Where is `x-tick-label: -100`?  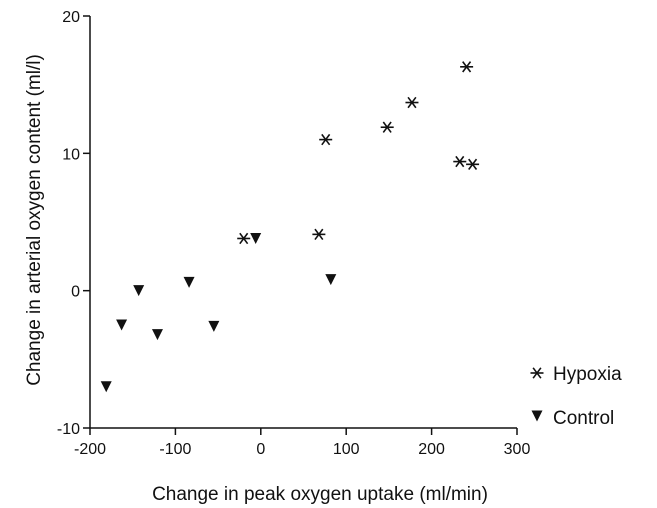 x-tick-label: -100 is located at coordinates (175, 449).